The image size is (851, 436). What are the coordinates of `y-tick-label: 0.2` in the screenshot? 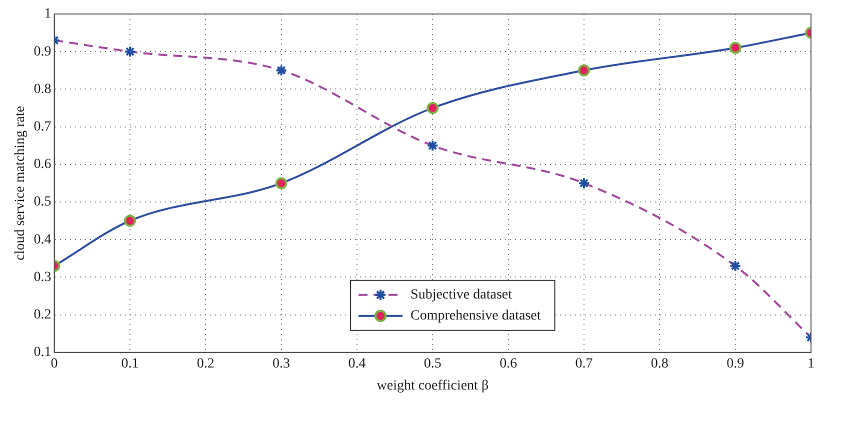 It's located at (43, 314).